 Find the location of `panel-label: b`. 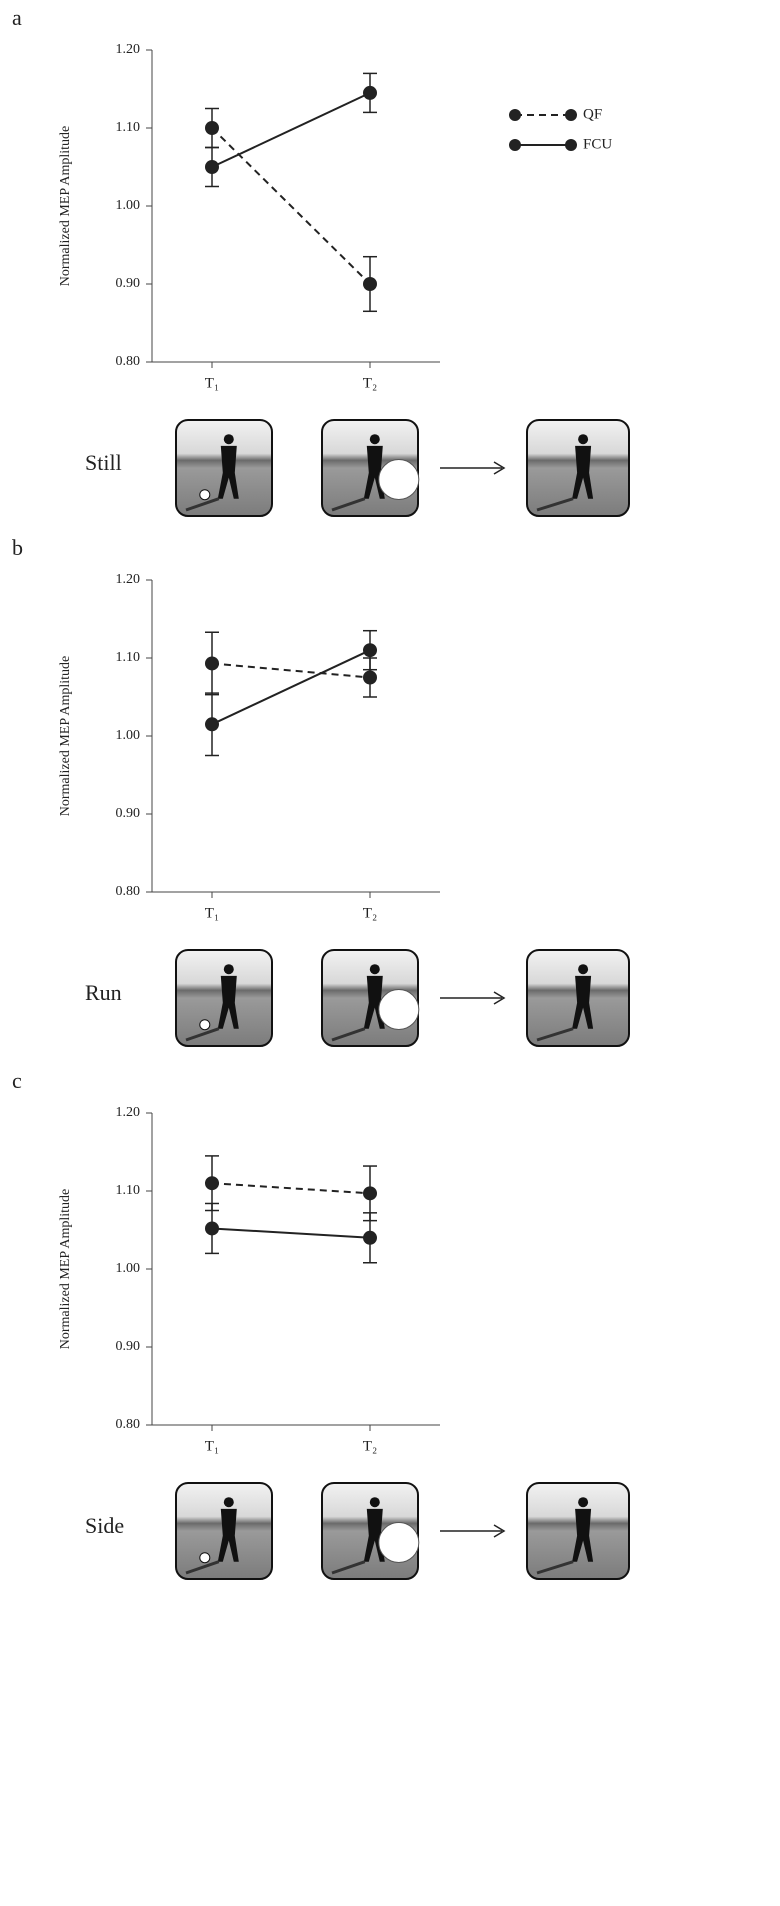

panel-label: b is located at coordinates (17, 547).